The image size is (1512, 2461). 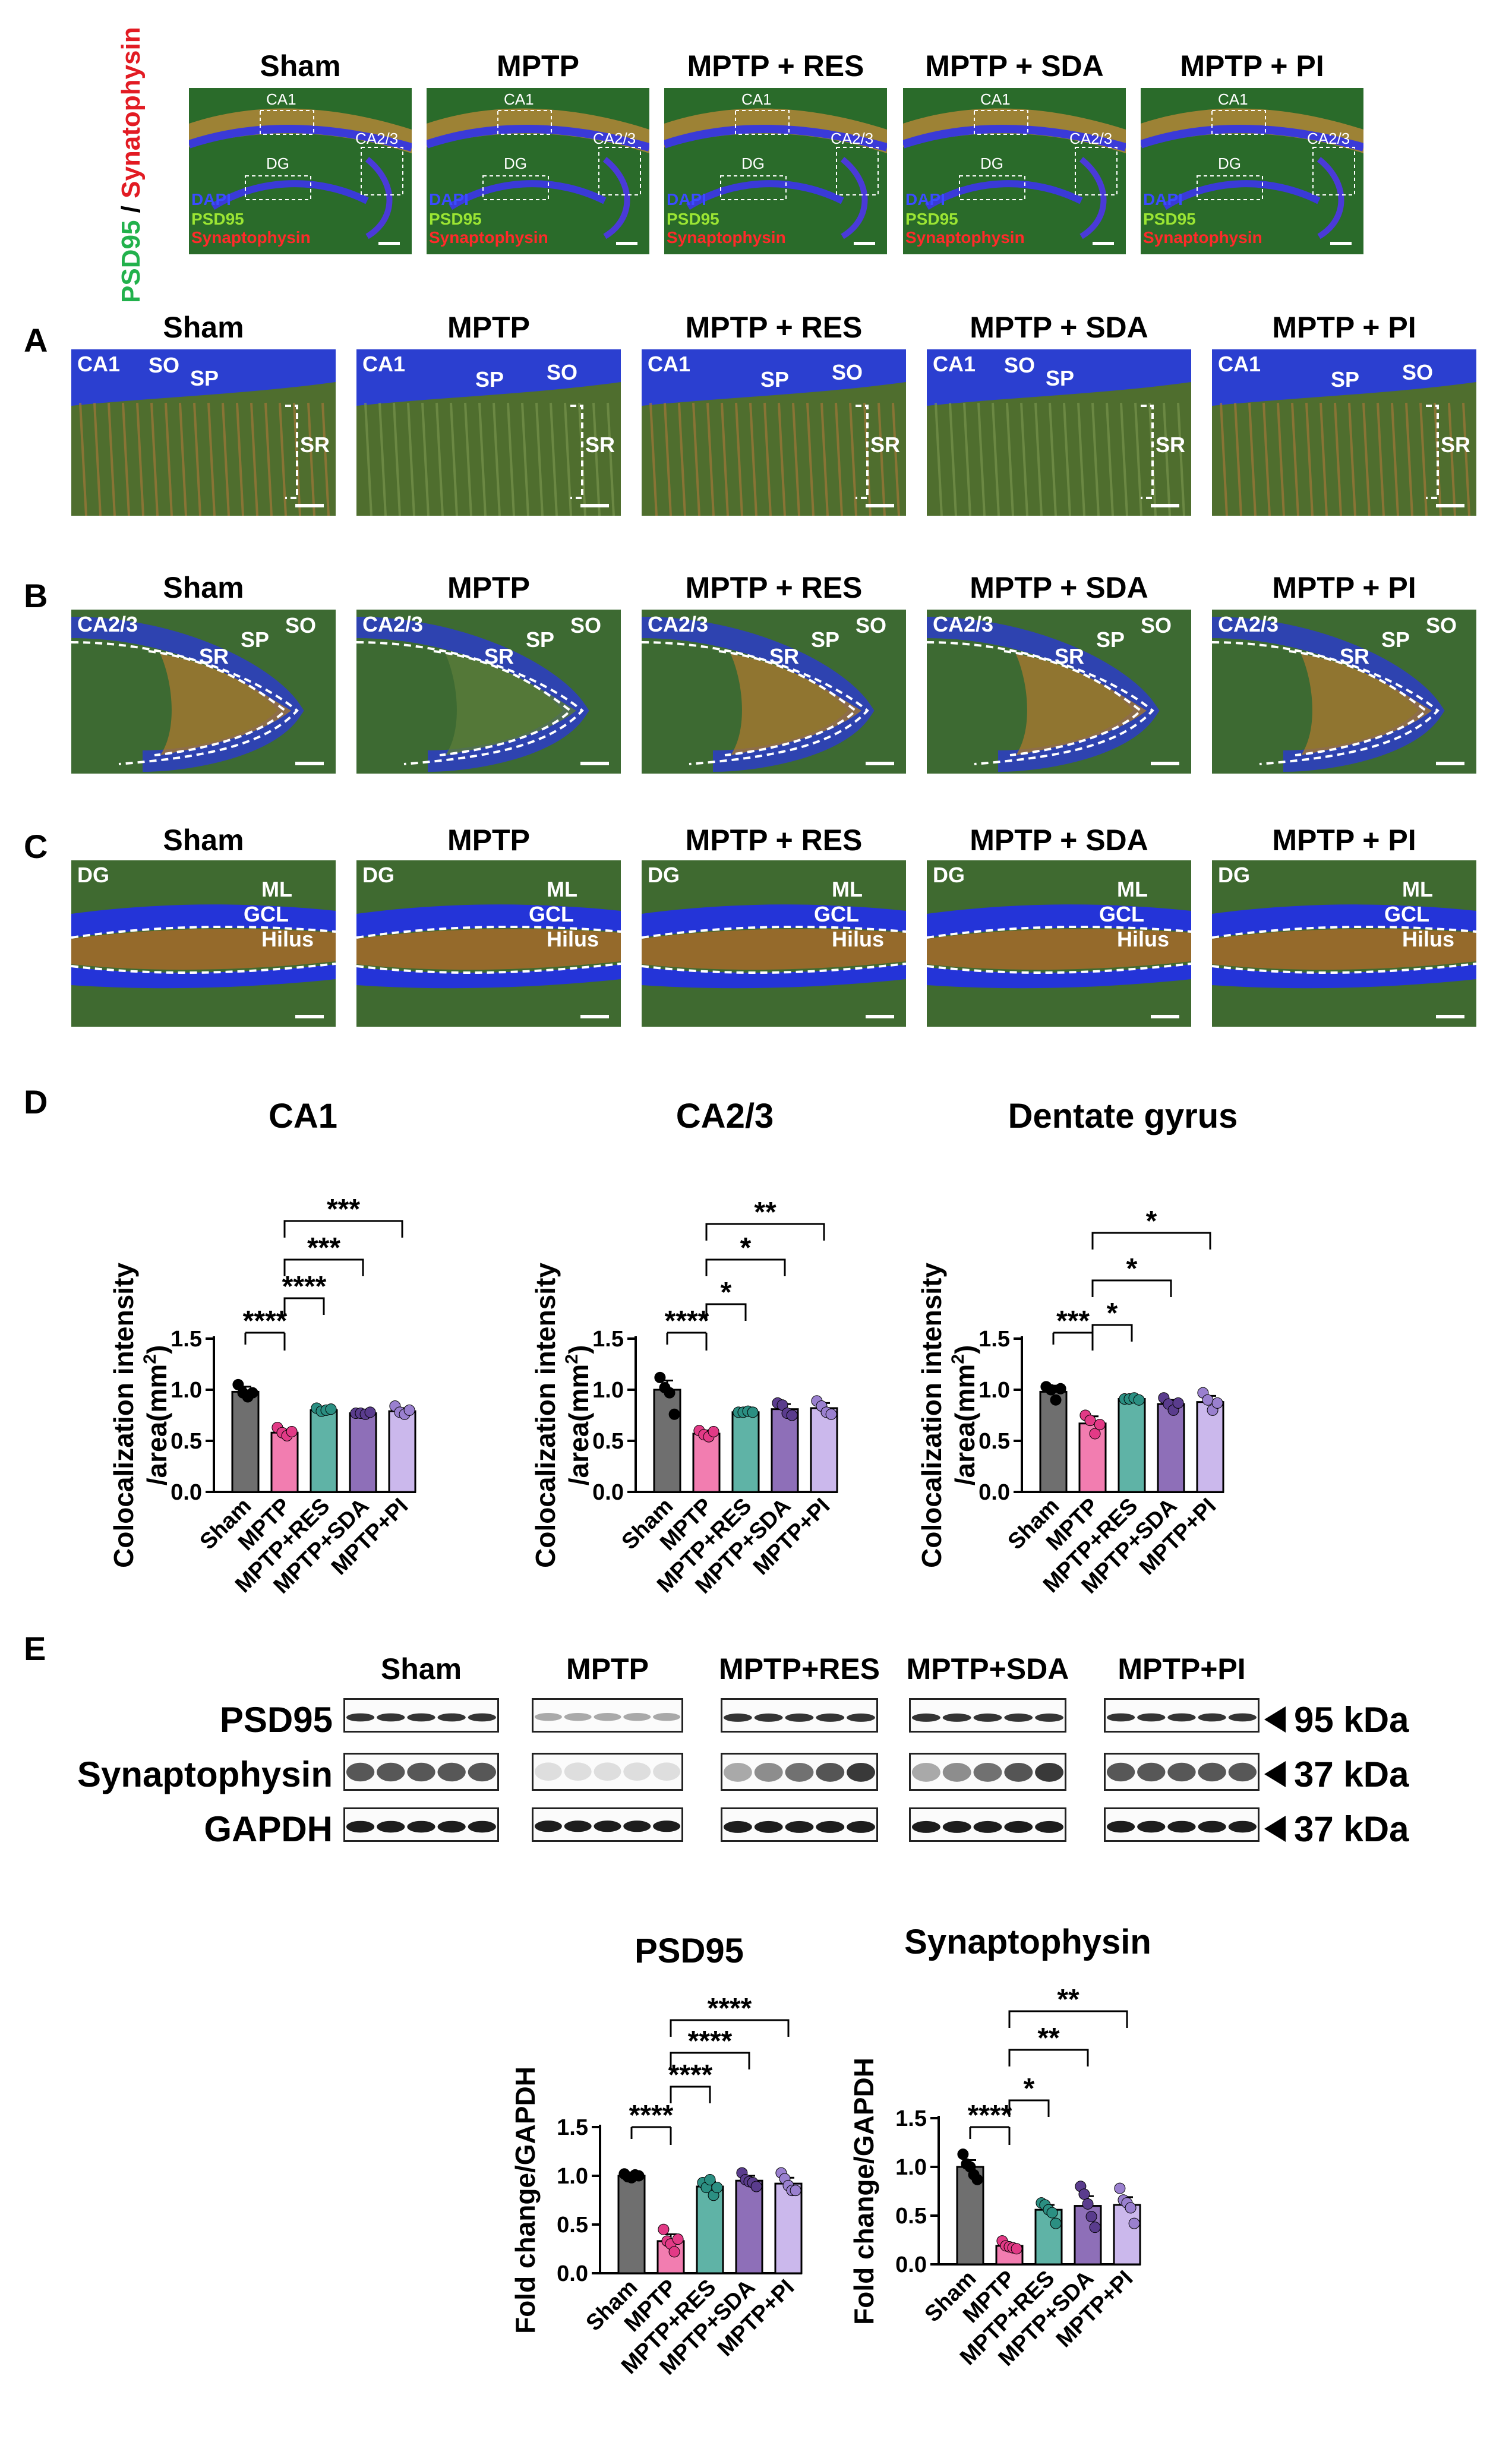 What do you see at coordinates (987, 1669) in the screenshot?
I see `wb-group-mptp-sda: MPTP+SDA` at bounding box center [987, 1669].